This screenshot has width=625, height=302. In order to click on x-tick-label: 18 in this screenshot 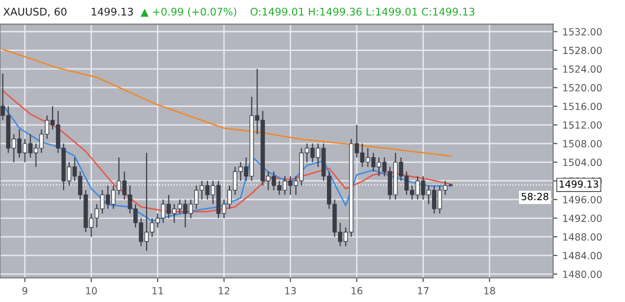, I will do `click(490, 290)`.